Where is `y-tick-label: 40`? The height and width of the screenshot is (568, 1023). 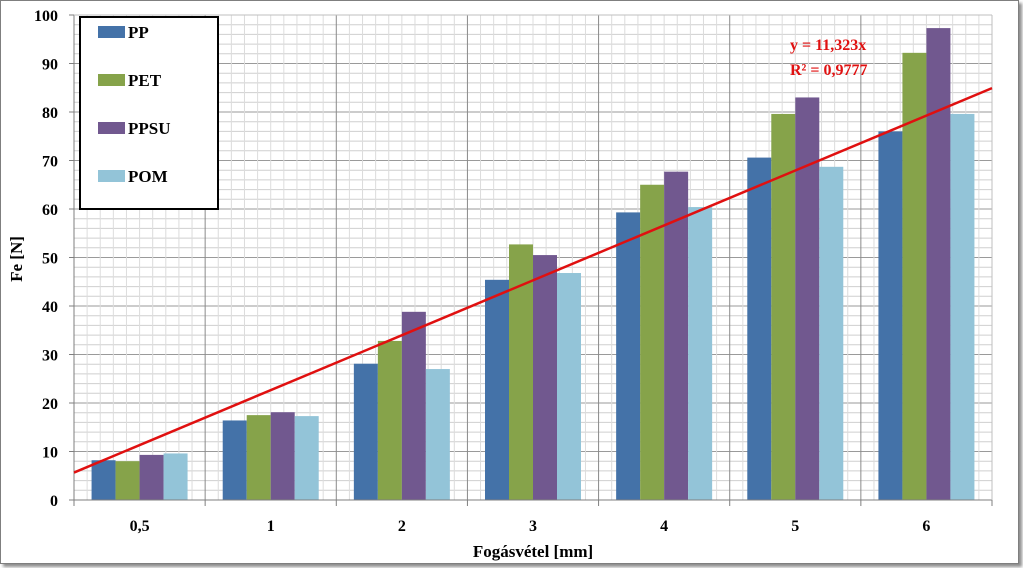 y-tick-label: 40 is located at coordinates (50, 307).